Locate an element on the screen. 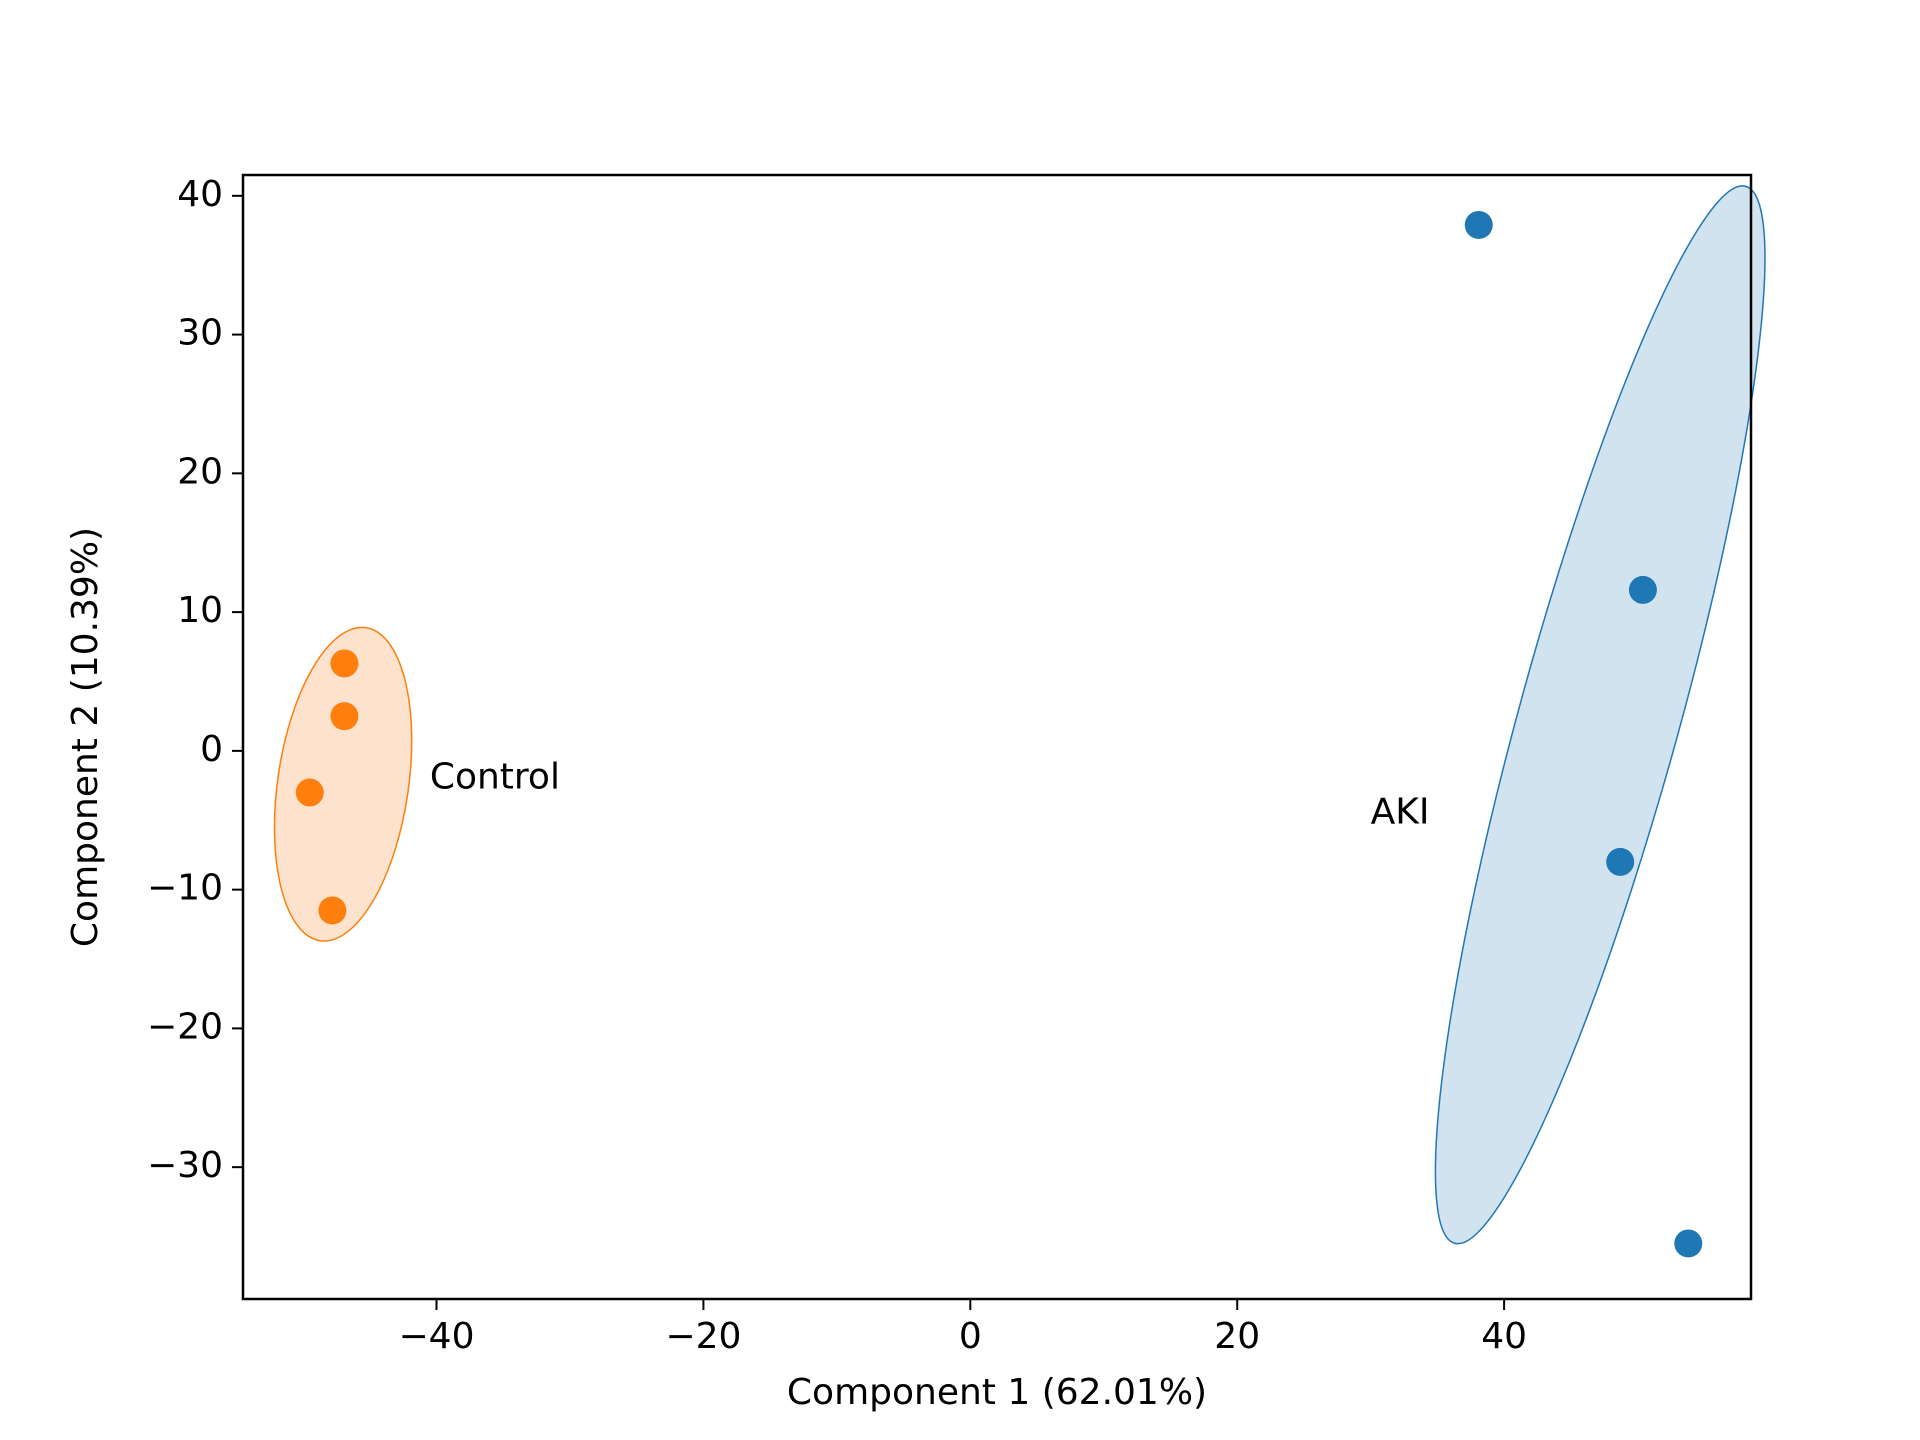 The width and height of the screenshot is (1920, 1440). y-tick-label: 30 is located at coordinates (200, 333).